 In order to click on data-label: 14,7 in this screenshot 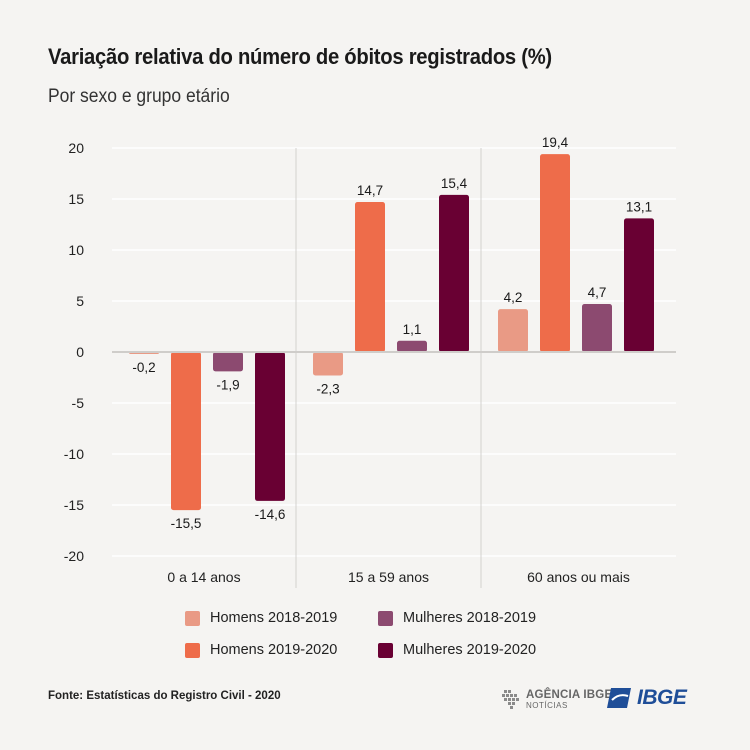, I will do `click(370, 190)`.